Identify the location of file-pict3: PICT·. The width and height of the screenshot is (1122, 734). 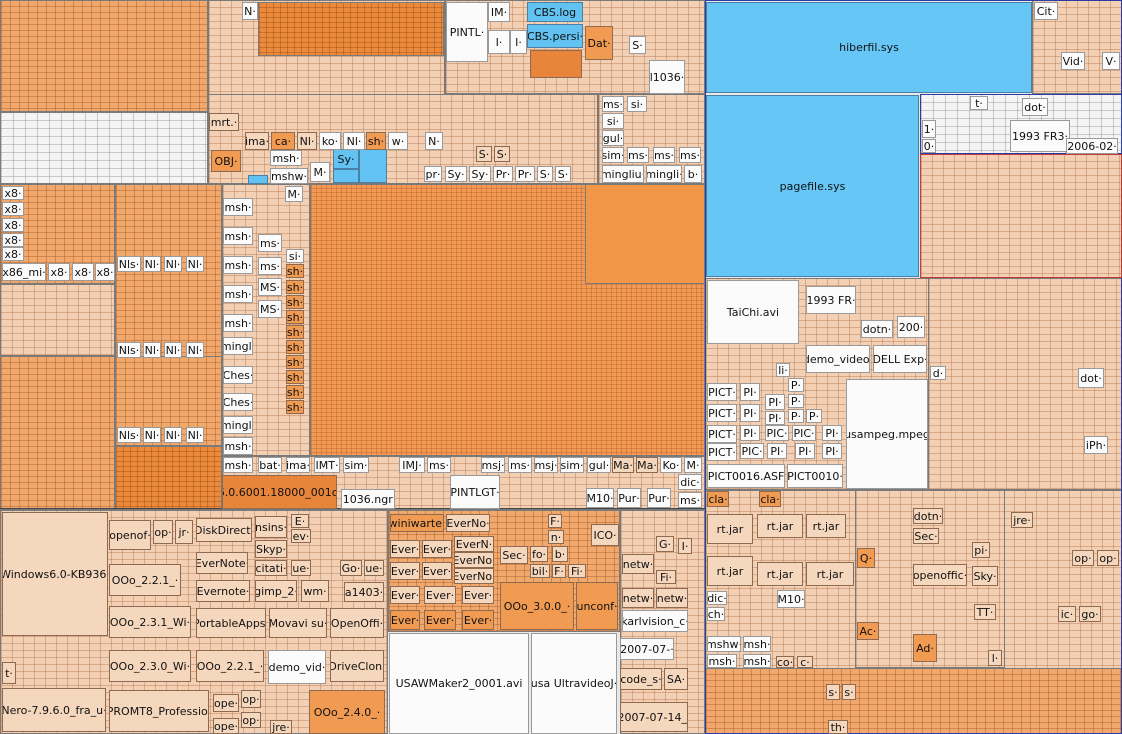
(722, 434).